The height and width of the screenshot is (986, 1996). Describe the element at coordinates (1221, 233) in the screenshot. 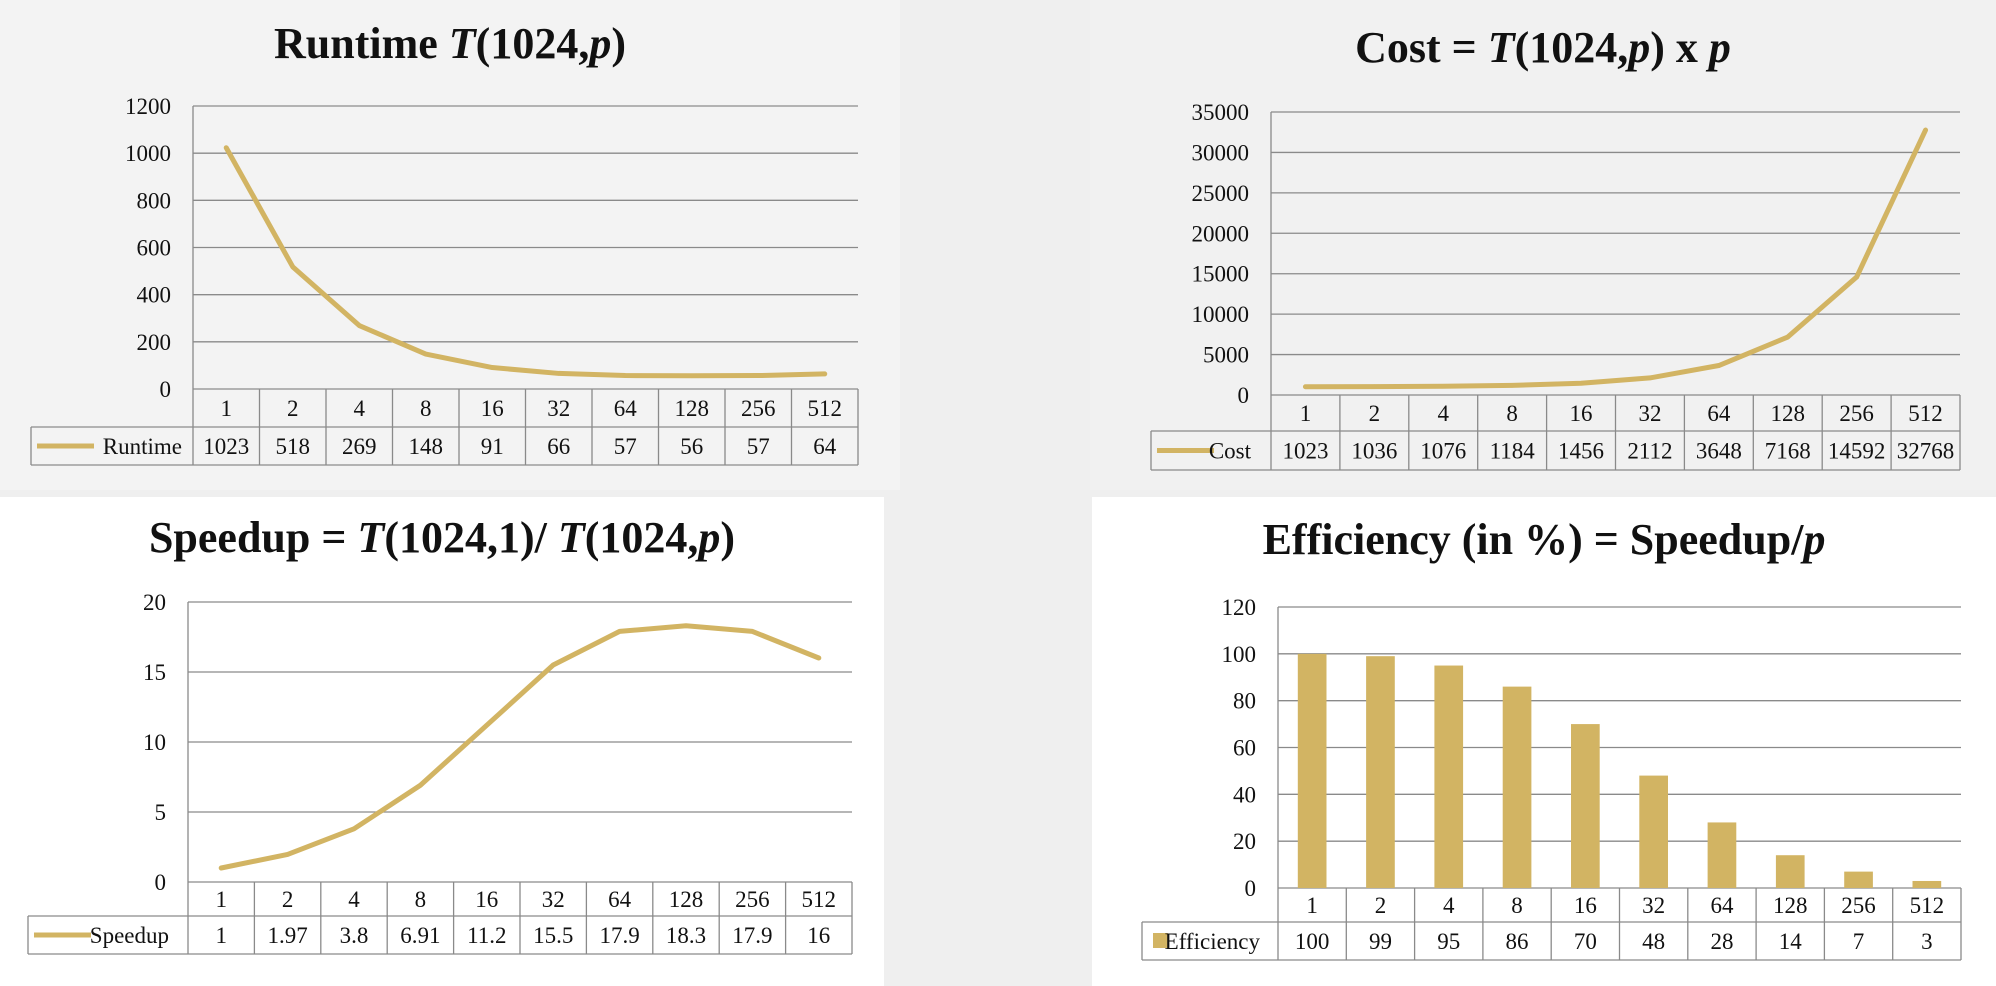

I see `y-tick-label: 20000` at that location.